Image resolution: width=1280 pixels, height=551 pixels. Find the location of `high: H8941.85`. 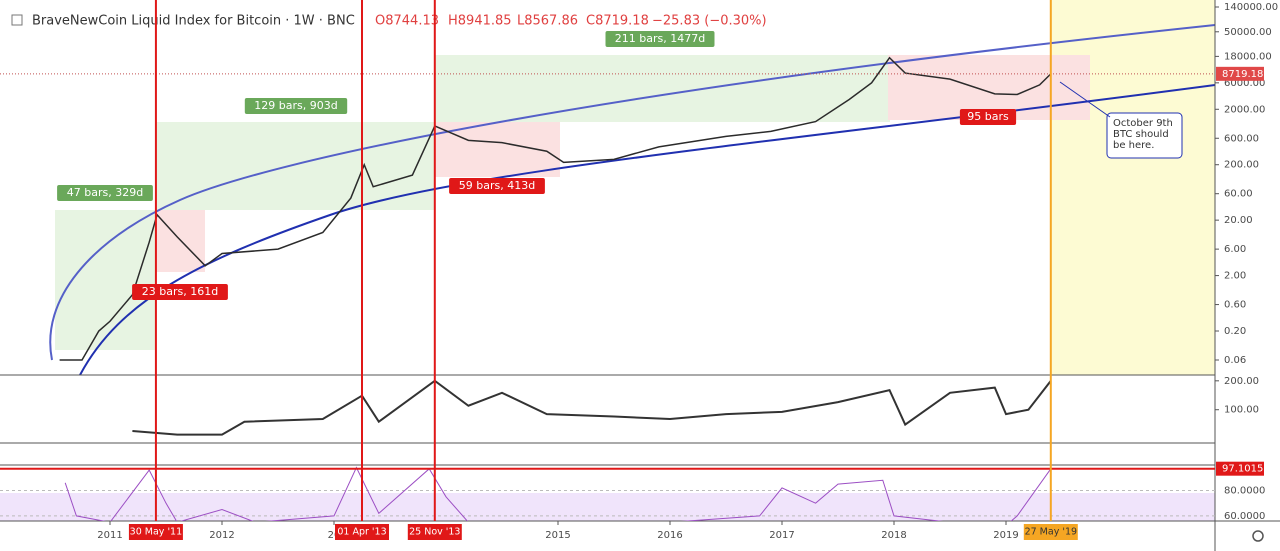

high: H8941.85 is located at coordinates (480, 21).